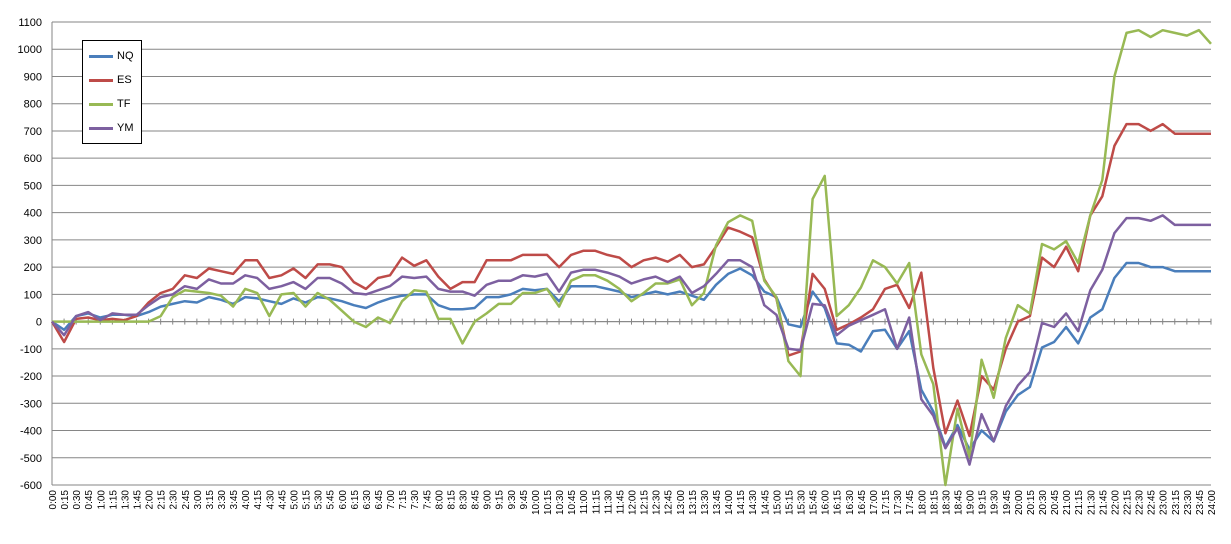 This screenshot has width=1231, height=544. What do you see at coordinates (753, 502) in the screenshot?
I see `x-tick-label: 14:30` at bounding box center [753, 502].